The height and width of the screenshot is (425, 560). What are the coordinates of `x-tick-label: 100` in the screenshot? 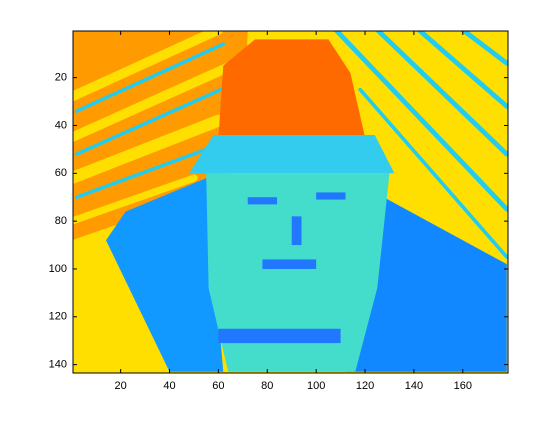 It's located at (316, 386).